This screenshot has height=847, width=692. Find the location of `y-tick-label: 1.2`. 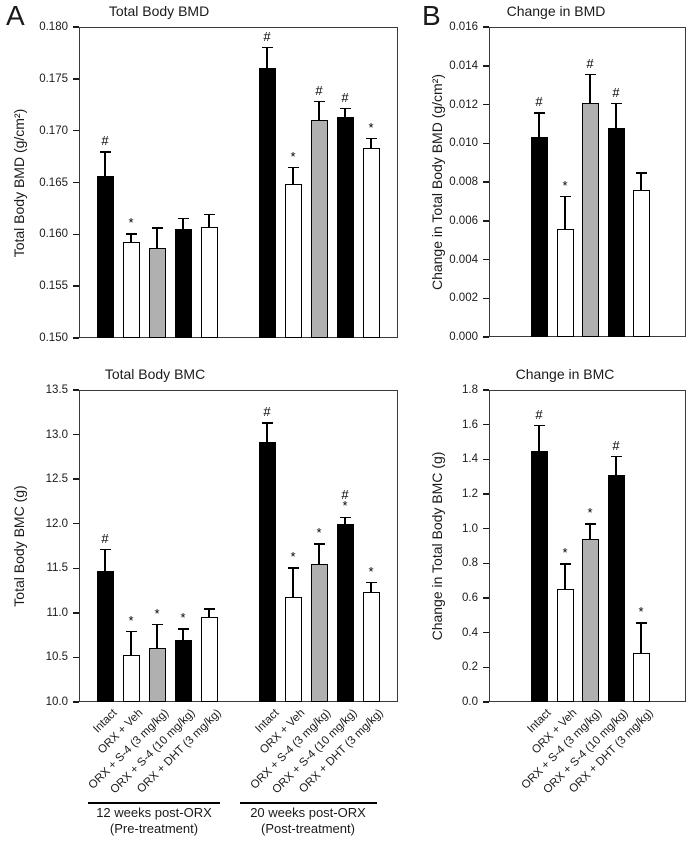

y-tick-label: 1.2 is located at coordinates (470, 494).